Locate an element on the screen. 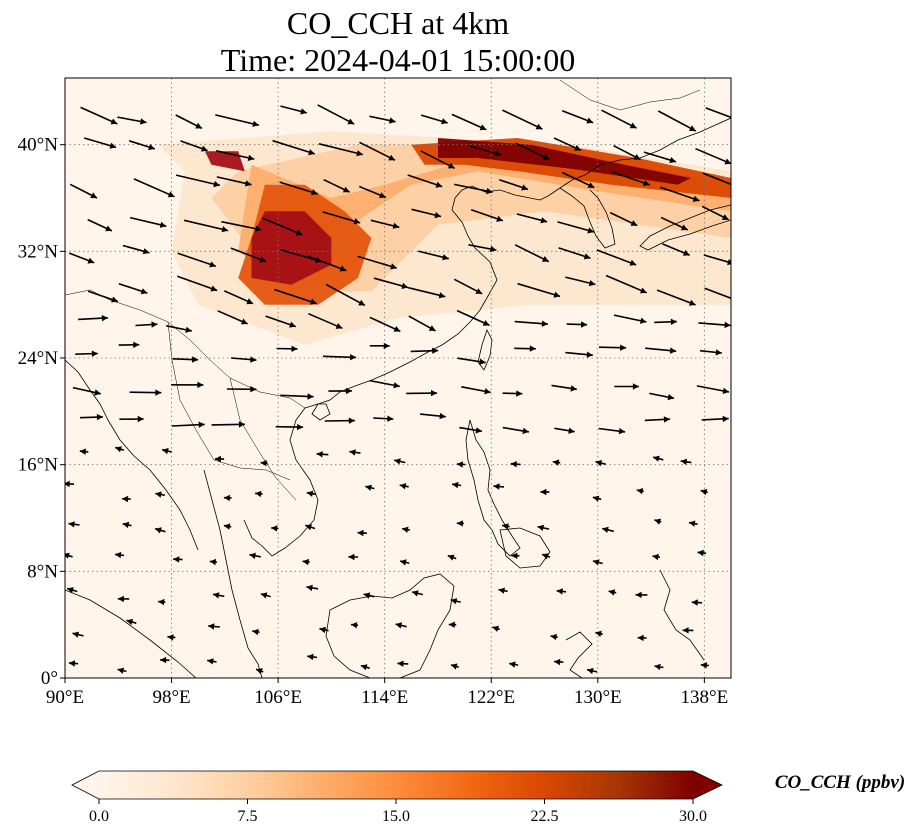 This screenshot has height=836, width=921. colorbar-tick-label: 0.0 is located at coordinates (99, 816).